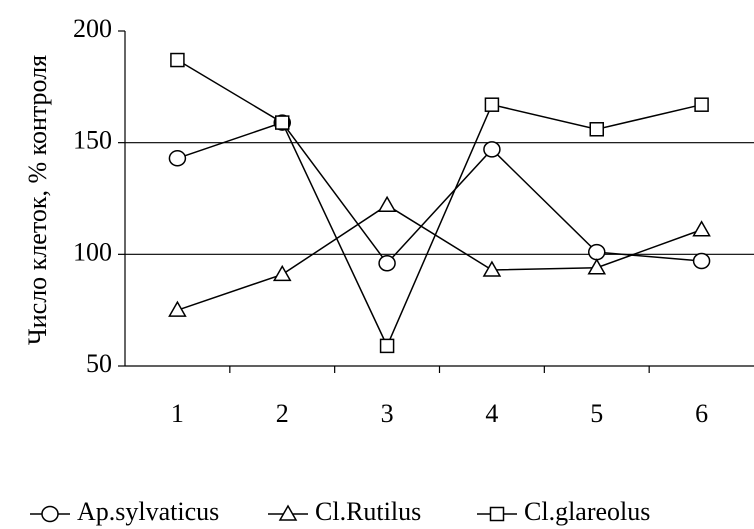 The image size is (754, 529). Describe the element at coordinates (596, 413) in the screenshot. I see `x-tick-label: 5` at that location.